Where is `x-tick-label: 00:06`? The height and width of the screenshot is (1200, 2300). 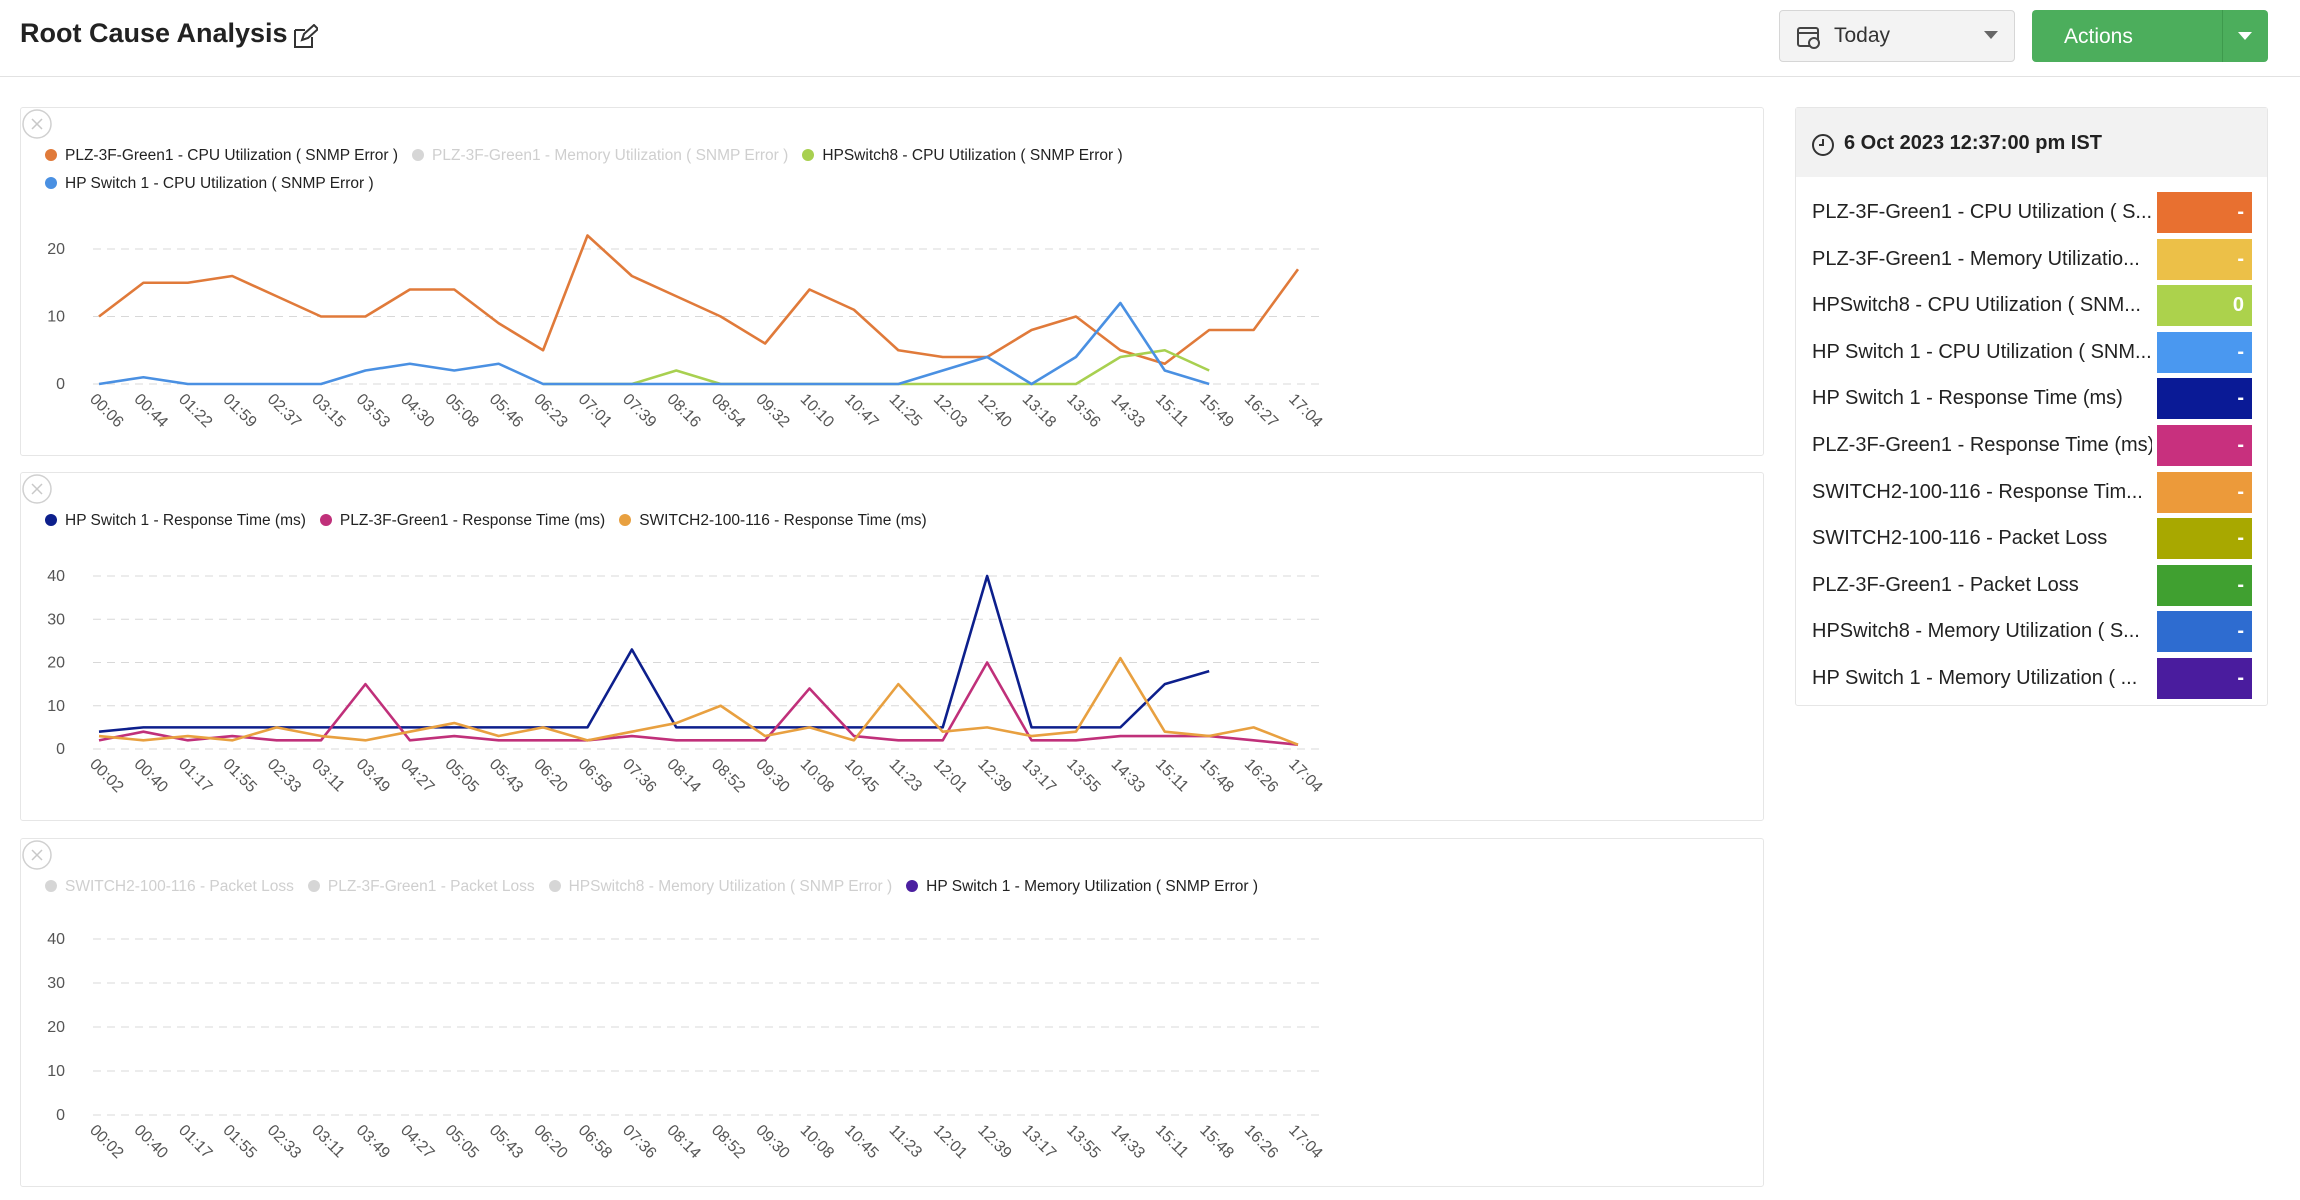
x-tick-label: 00:06 is located at coordinates (106, 411).